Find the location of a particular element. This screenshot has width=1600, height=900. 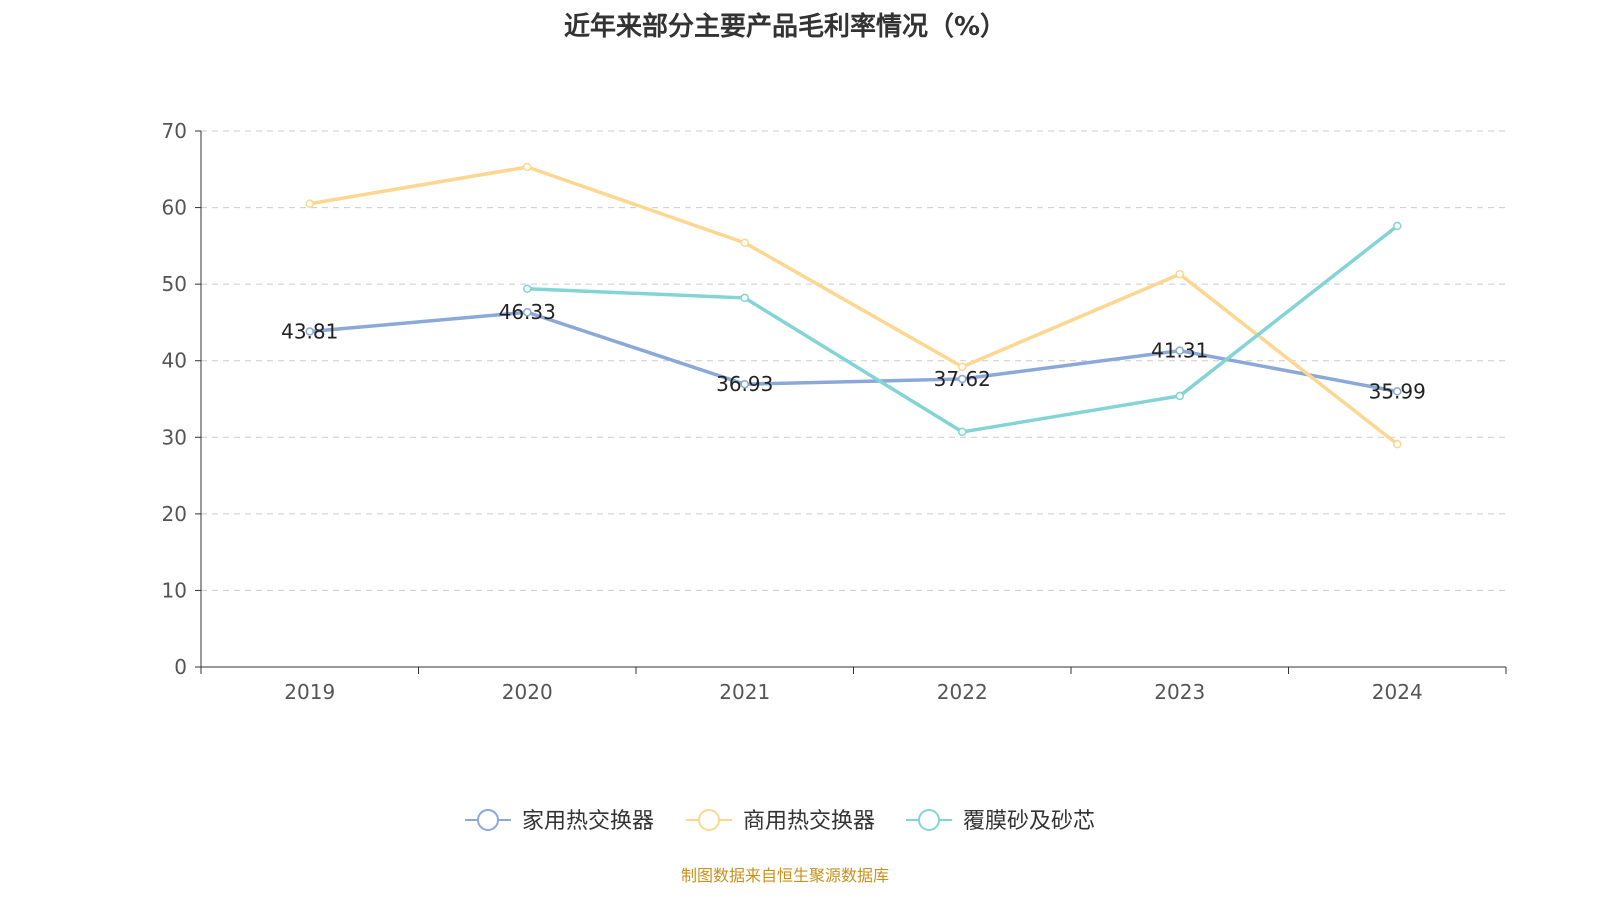

legend-item: 商用热交换器 is located at coordinates (780, 821).